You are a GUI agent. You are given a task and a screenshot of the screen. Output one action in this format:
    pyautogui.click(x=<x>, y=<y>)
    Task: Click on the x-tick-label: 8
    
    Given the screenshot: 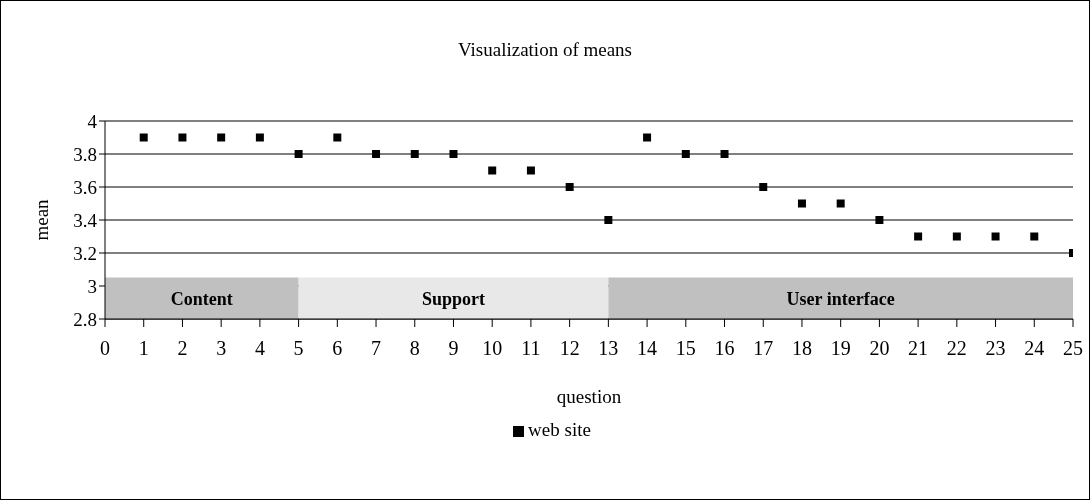 What is the action you would take?
    pyautogui.click(x=414, y=348)
    